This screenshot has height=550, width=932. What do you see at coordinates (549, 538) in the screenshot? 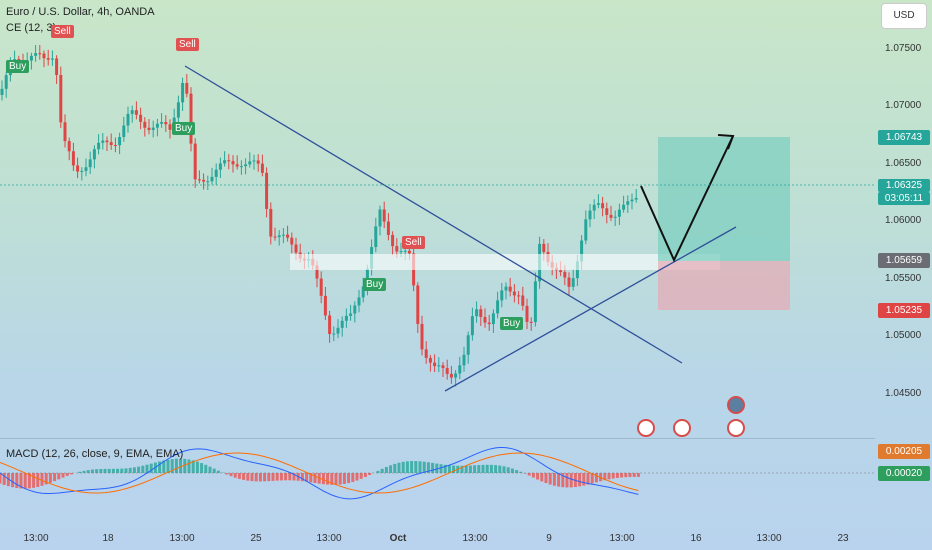
I see `time-tick: 9` at bounding box center [549, 538].